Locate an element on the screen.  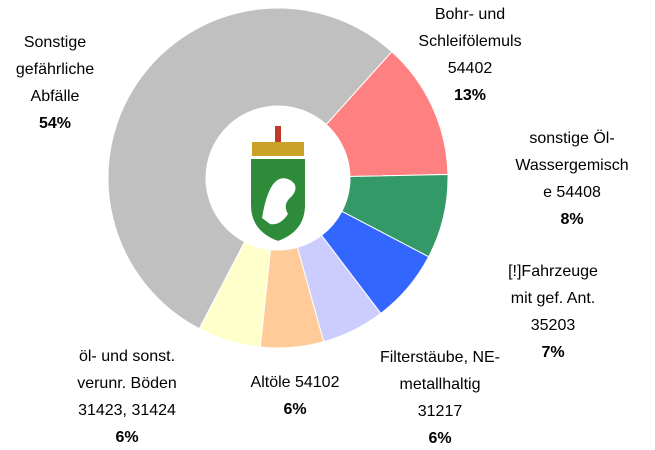
value-label: 8% is located at coordinates (571, 219).